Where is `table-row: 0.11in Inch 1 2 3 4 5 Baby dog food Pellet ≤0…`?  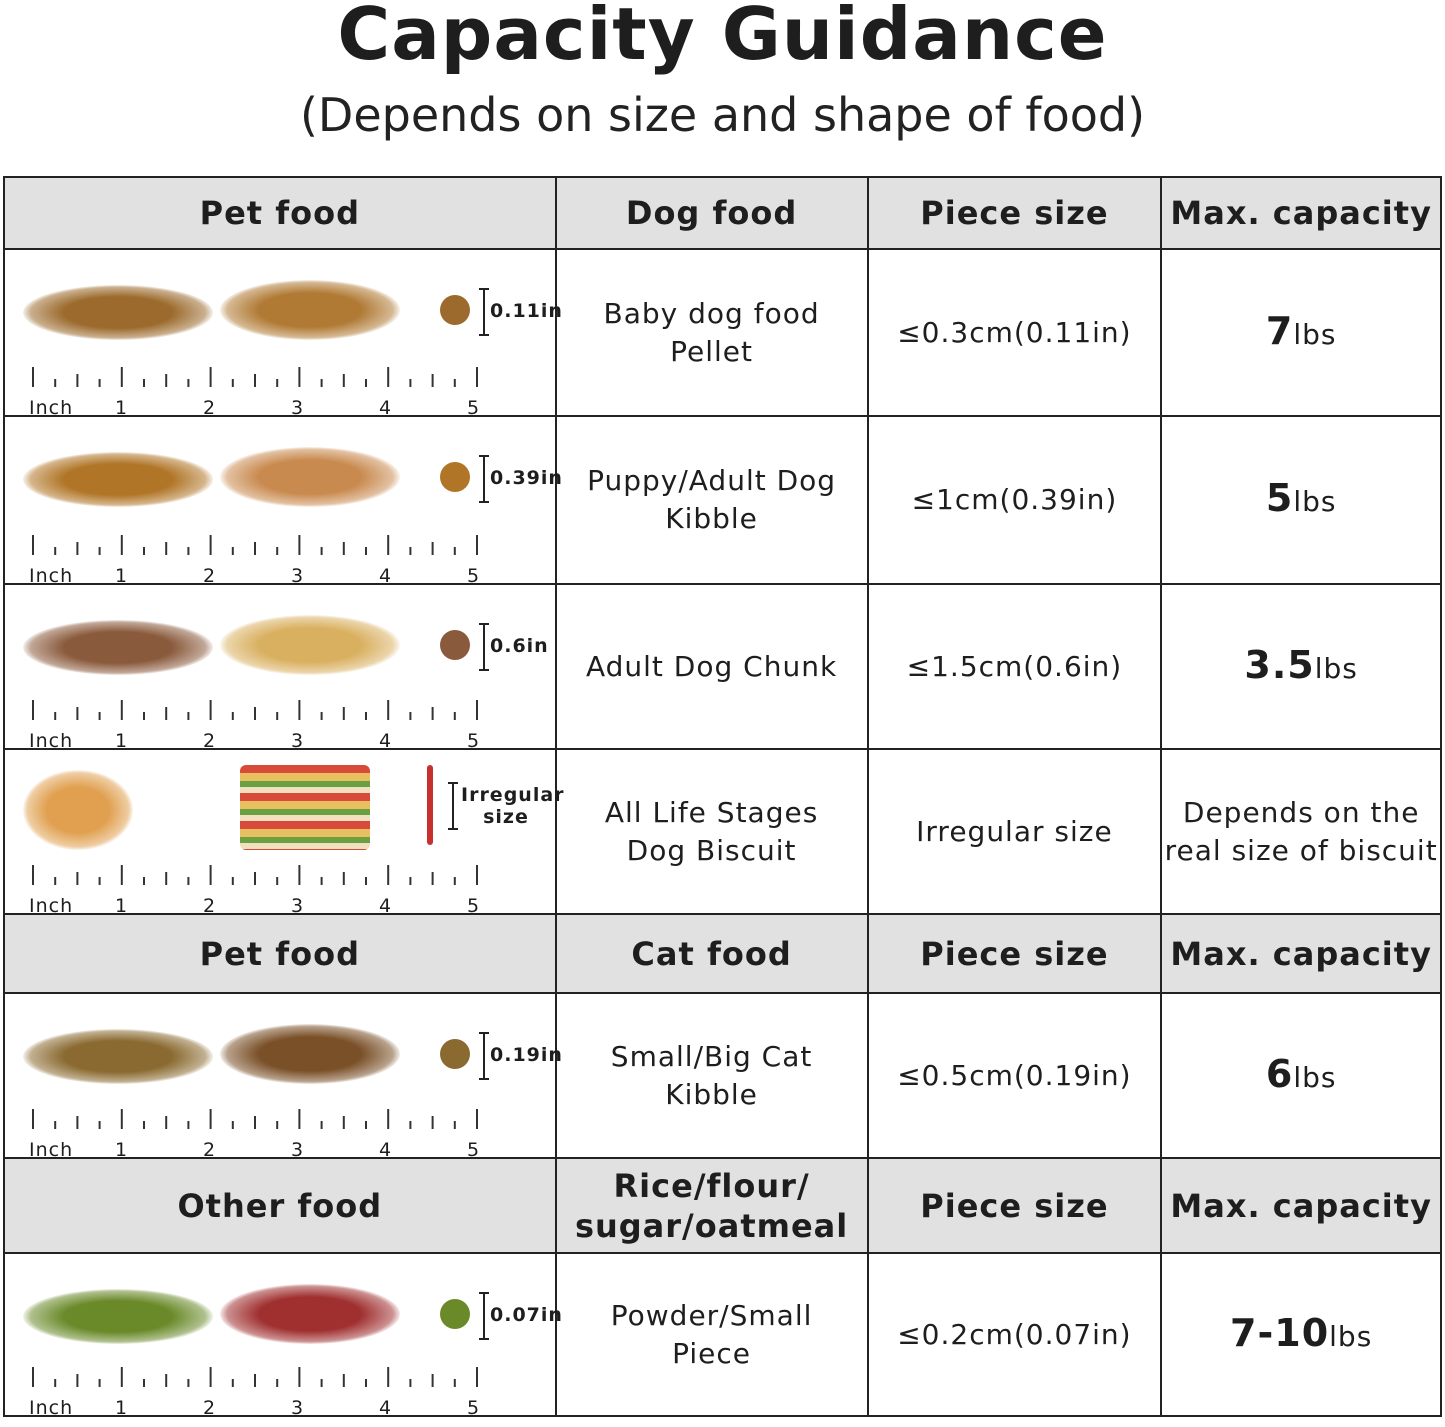 table-row: 0.11in Inch 1 2 3 4 5 Baby dog food Pellet ≤0… is located at coordinates (722, 333).